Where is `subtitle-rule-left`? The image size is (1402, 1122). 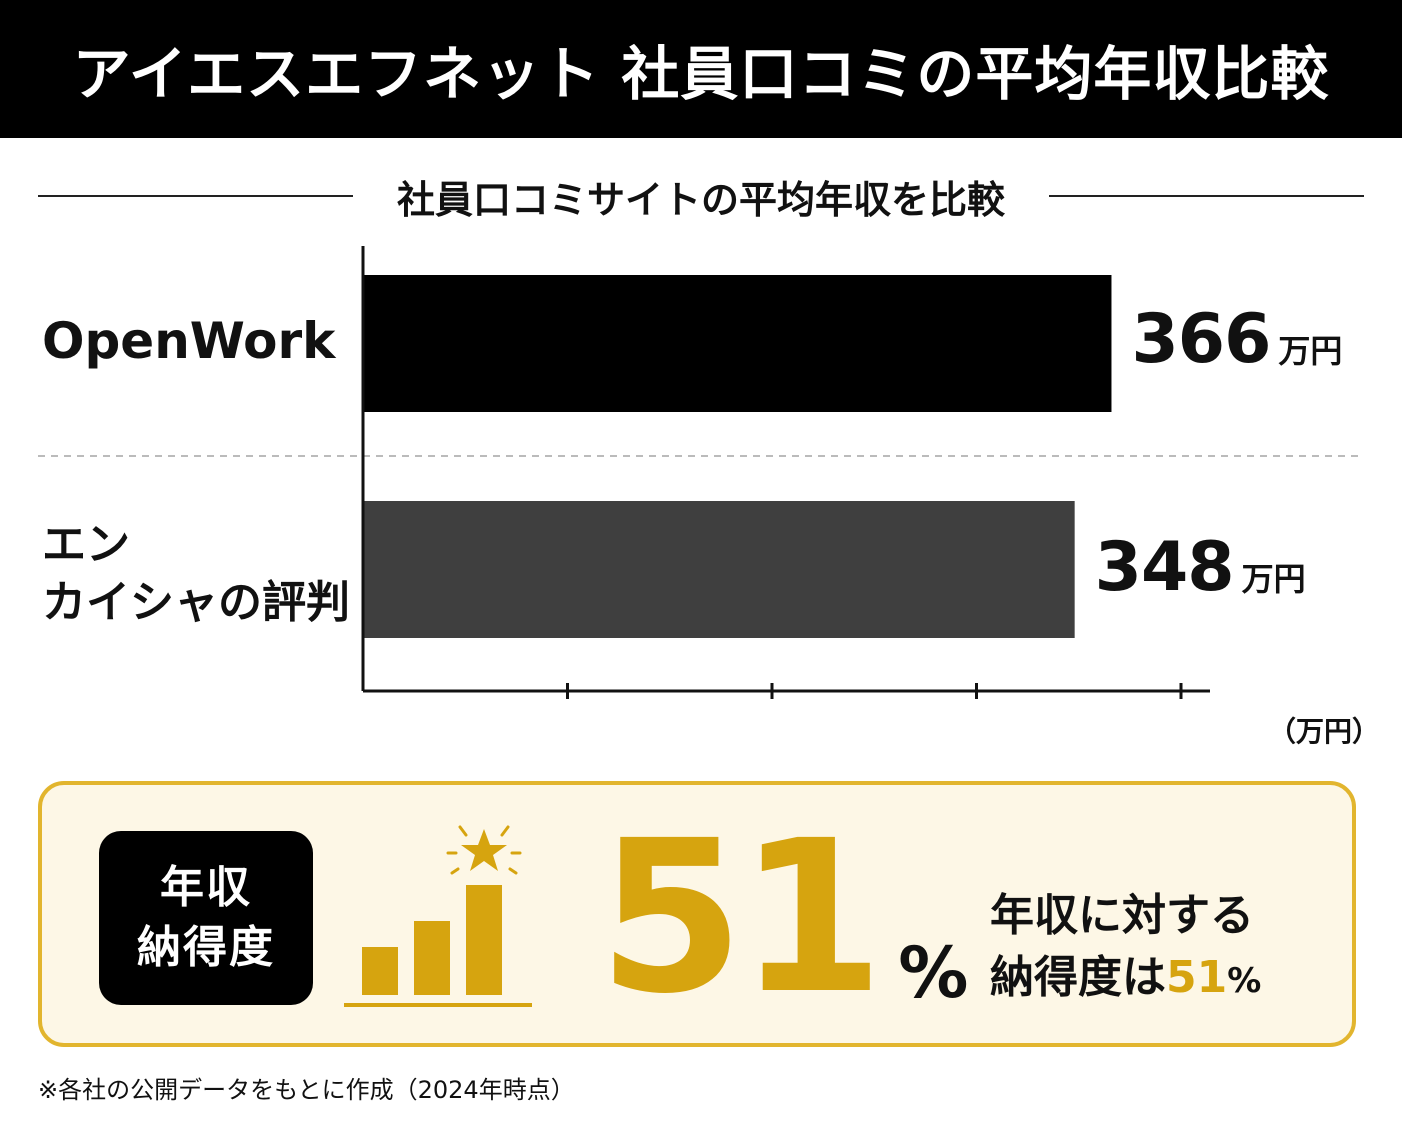
subtitle-rule-left is located at coordinates (195, 196).